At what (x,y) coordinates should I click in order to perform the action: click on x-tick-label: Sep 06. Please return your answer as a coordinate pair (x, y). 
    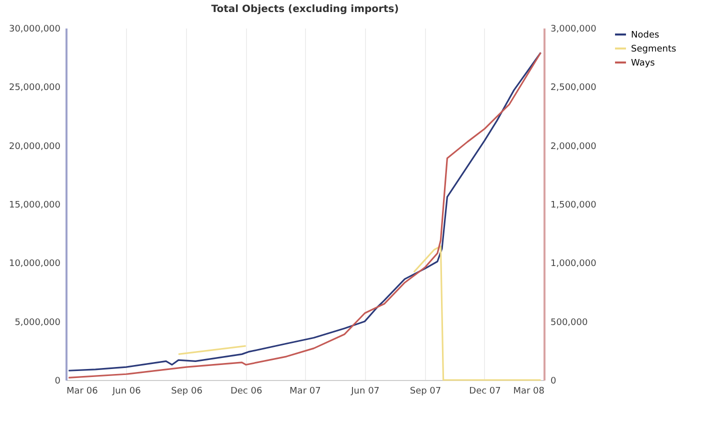
    Looking at the image, I should click on (187, 391).